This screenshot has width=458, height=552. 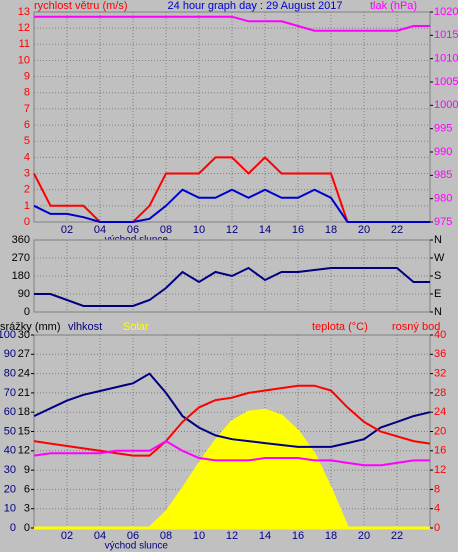 I want to click on wind-label: rychlost větru (m/s), so click(x=81, y=6).